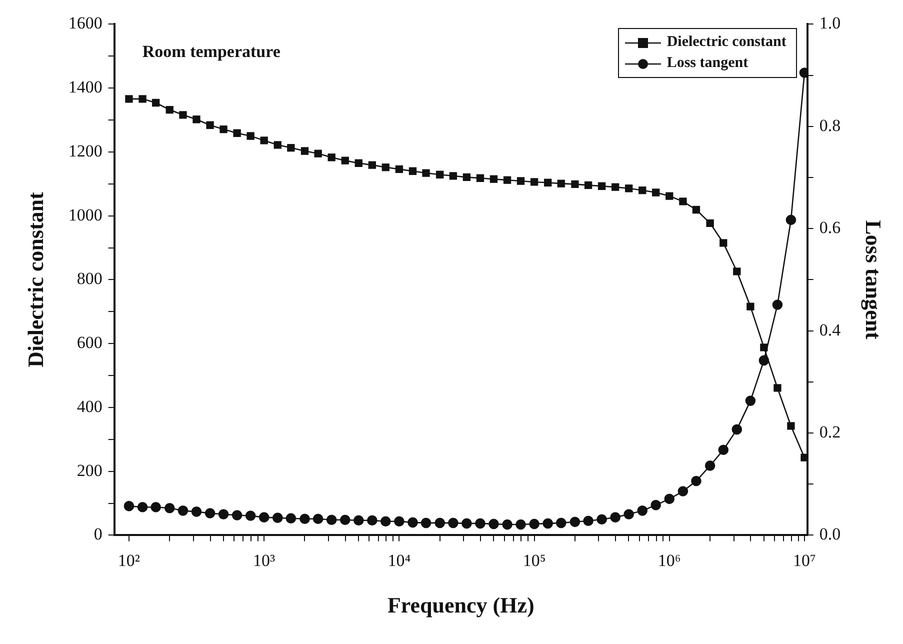 The image size is (903, 644). I want to click on y-tick-label: 600, so click(89, 342).